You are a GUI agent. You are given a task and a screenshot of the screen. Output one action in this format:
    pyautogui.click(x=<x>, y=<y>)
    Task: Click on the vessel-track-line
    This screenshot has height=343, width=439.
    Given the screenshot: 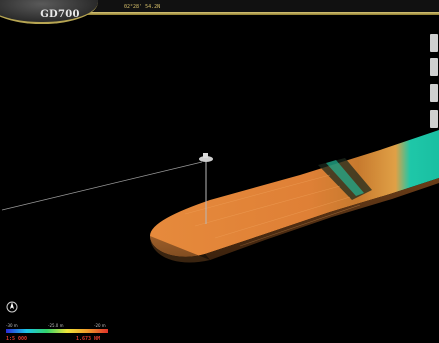 What is the action you would take?
    pyautogui.click(x=102, y=186)
    